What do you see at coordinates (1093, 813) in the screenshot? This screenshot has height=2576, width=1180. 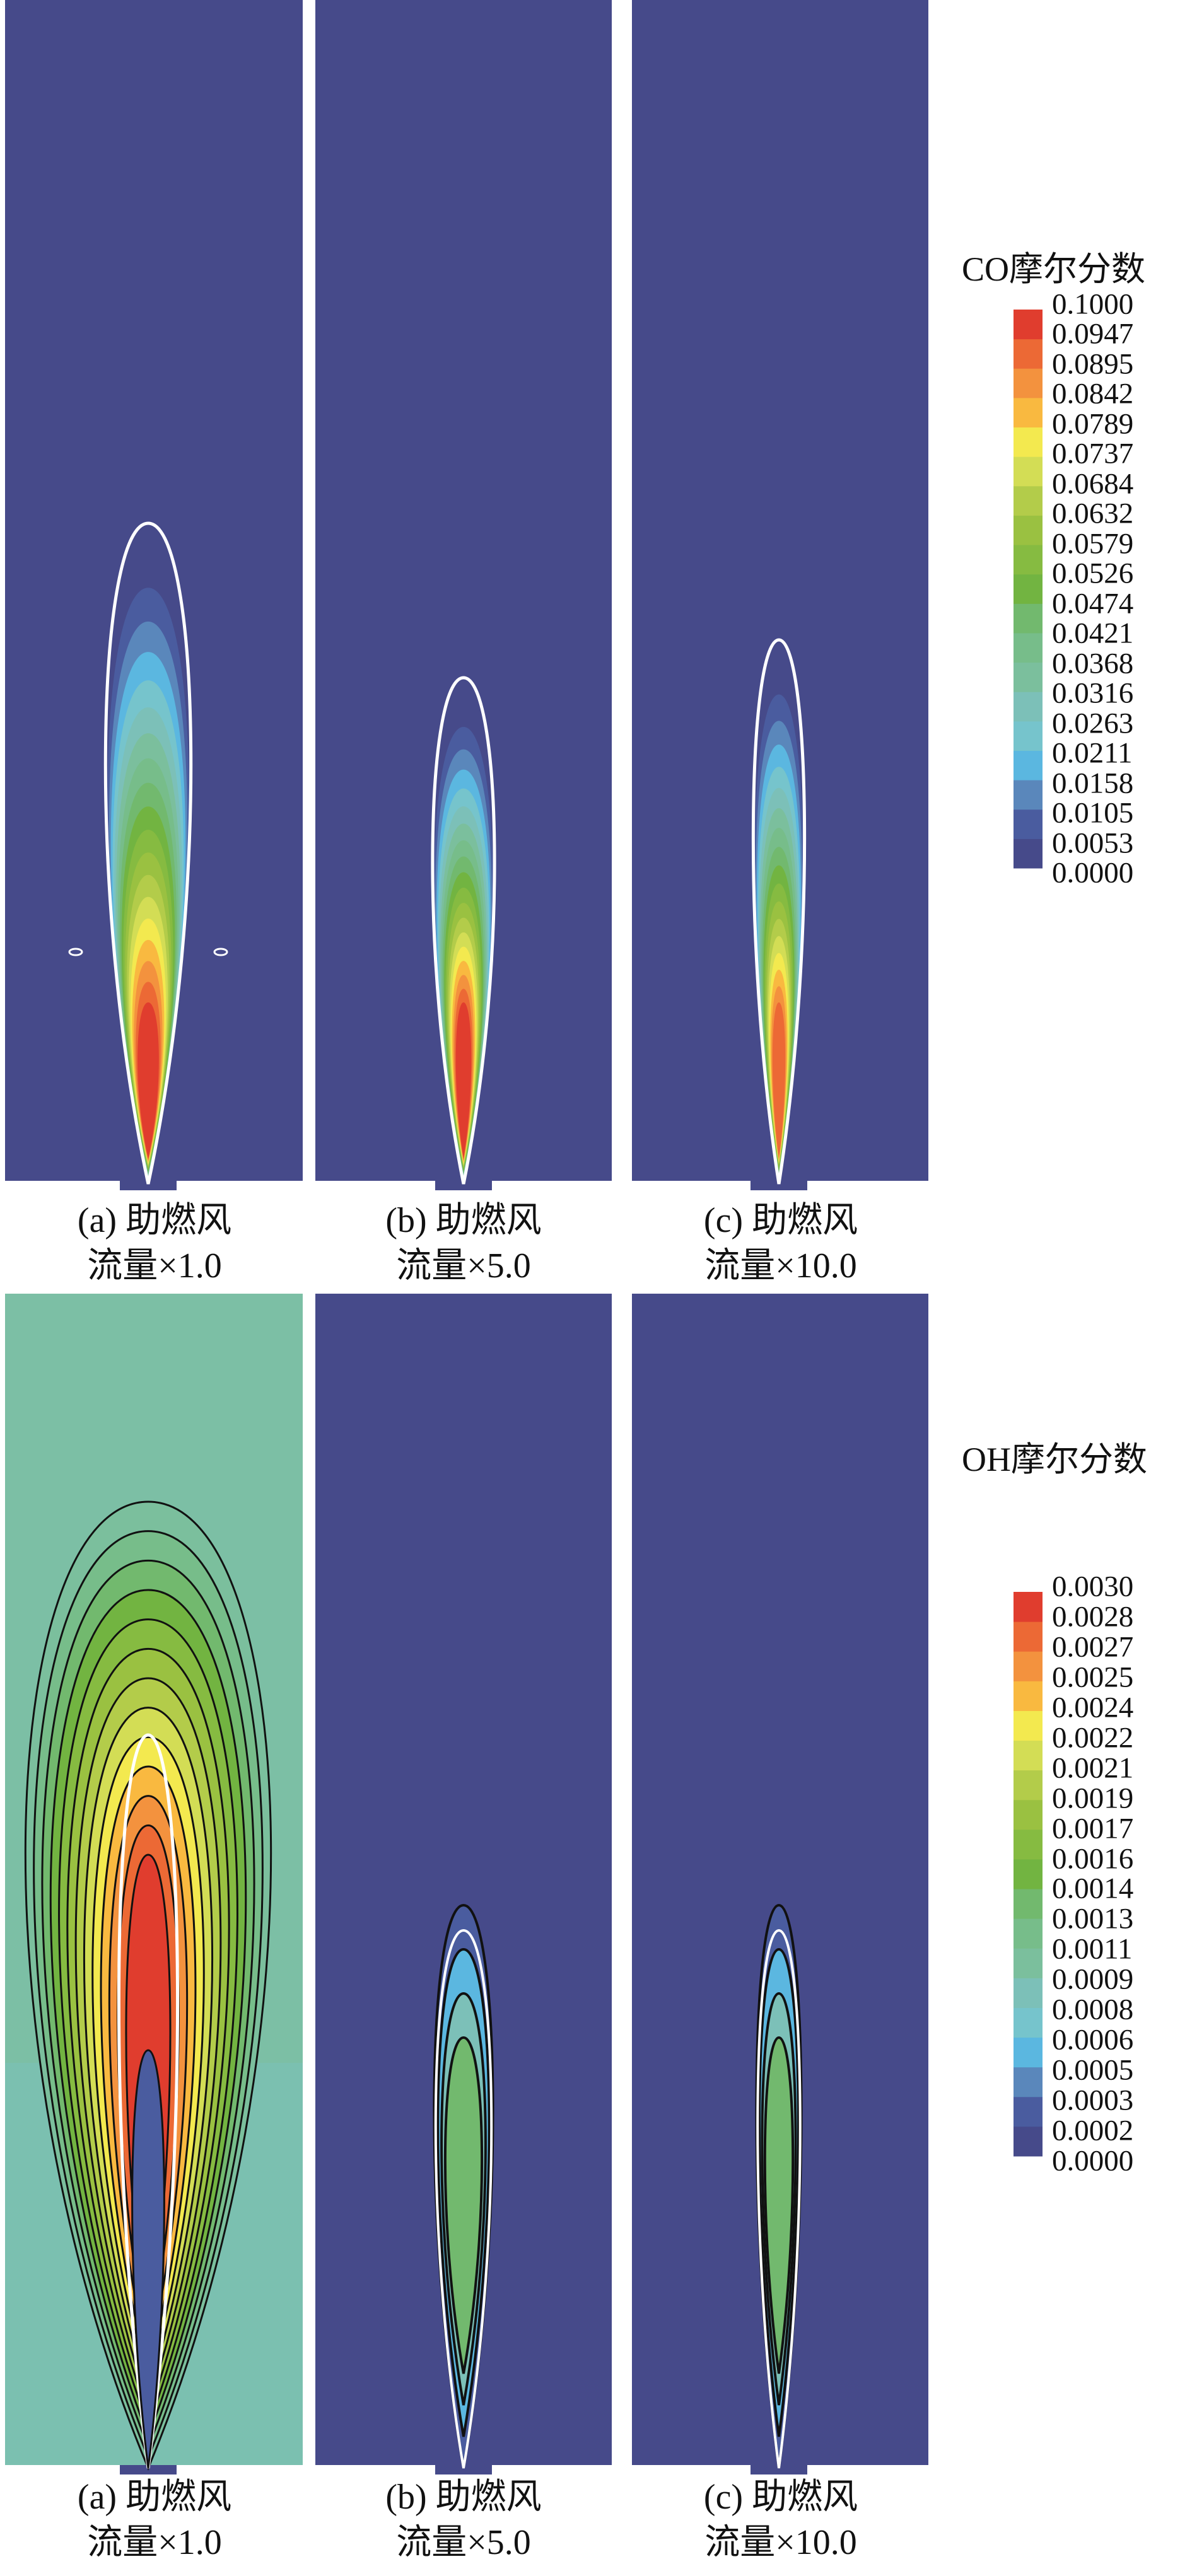 I see `legend-tick-label: 0.0105` at bounding box center [1093, 813].